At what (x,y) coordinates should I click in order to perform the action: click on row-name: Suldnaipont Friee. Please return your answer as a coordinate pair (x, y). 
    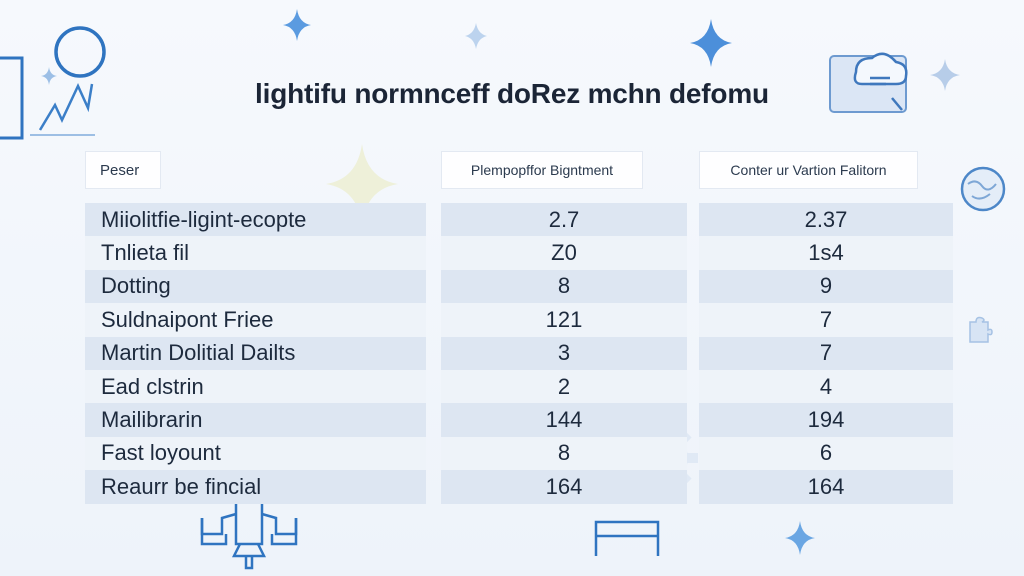
    Looking at the image, I should click on (187, 319).